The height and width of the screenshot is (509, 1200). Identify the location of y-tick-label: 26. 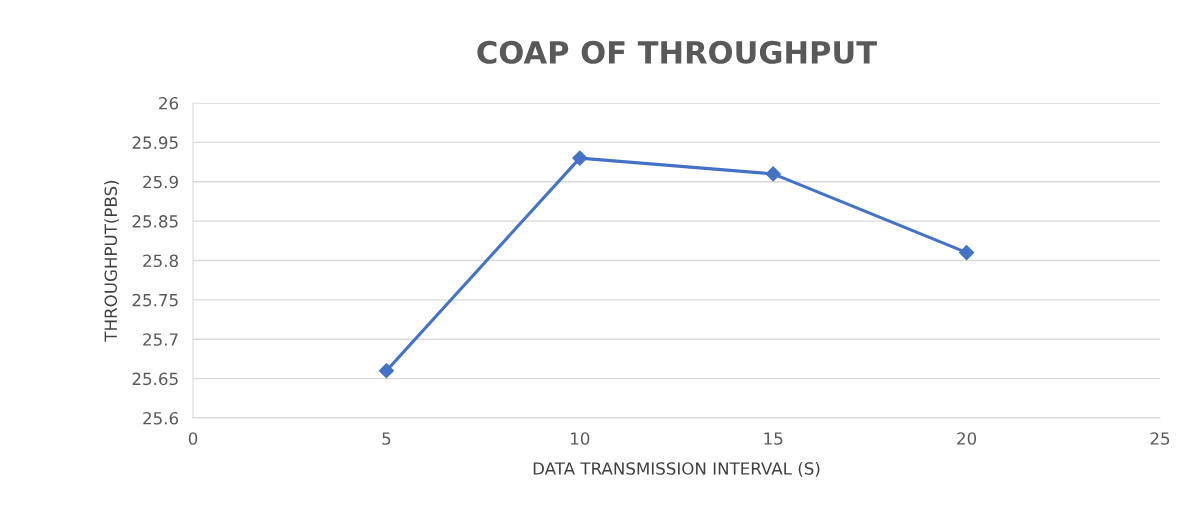
(169, 103).